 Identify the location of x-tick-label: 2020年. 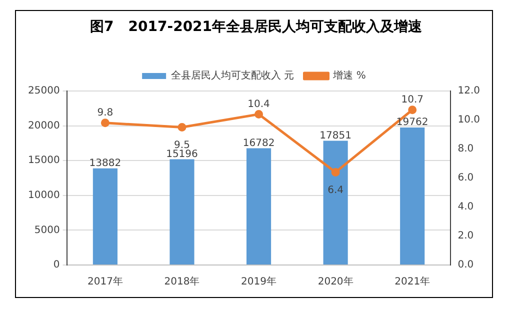
(336, 282).